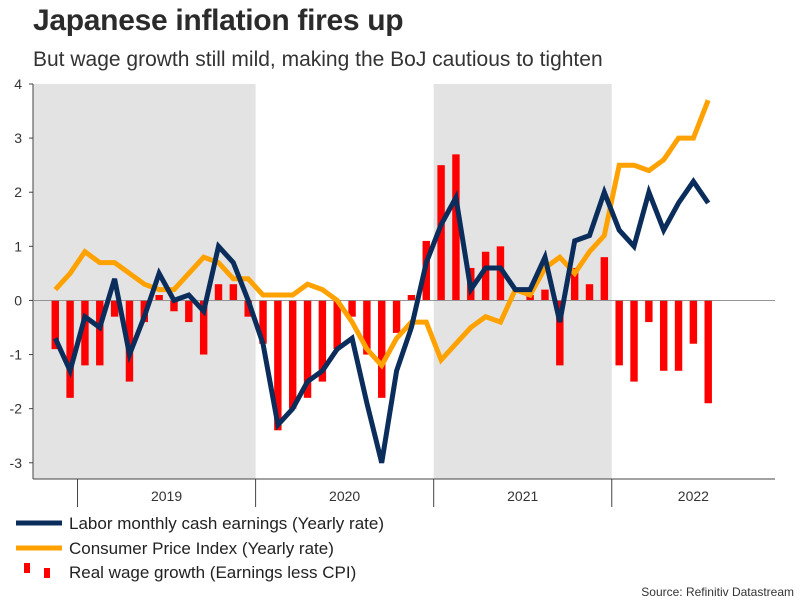 This screenshot has width=806, height=605. What do you see at coordinates (18, 138) in the screenshot?
I see `y-tick-label: 3` at bounding box center [18, 138].